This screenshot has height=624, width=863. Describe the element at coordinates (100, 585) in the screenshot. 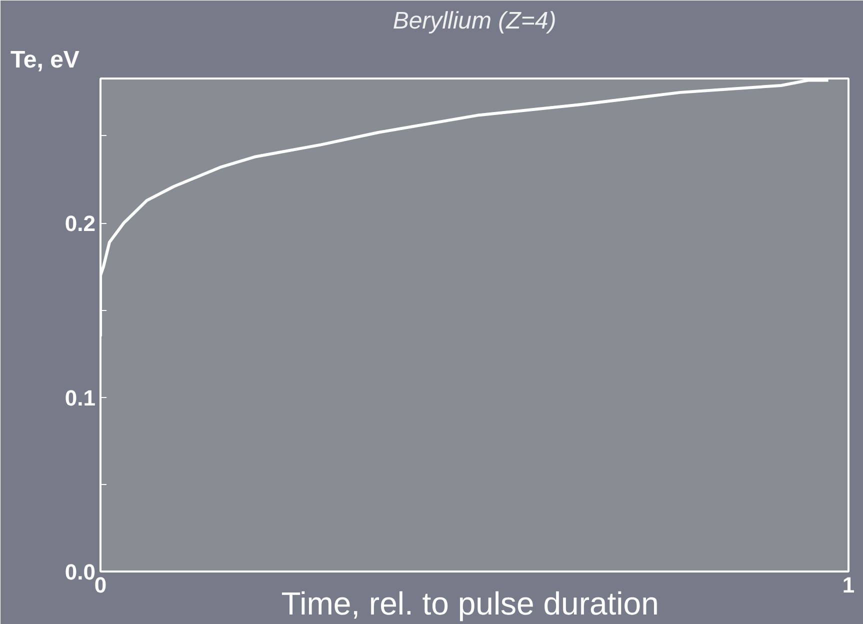

I see `x-tick-label: 0` at that location.